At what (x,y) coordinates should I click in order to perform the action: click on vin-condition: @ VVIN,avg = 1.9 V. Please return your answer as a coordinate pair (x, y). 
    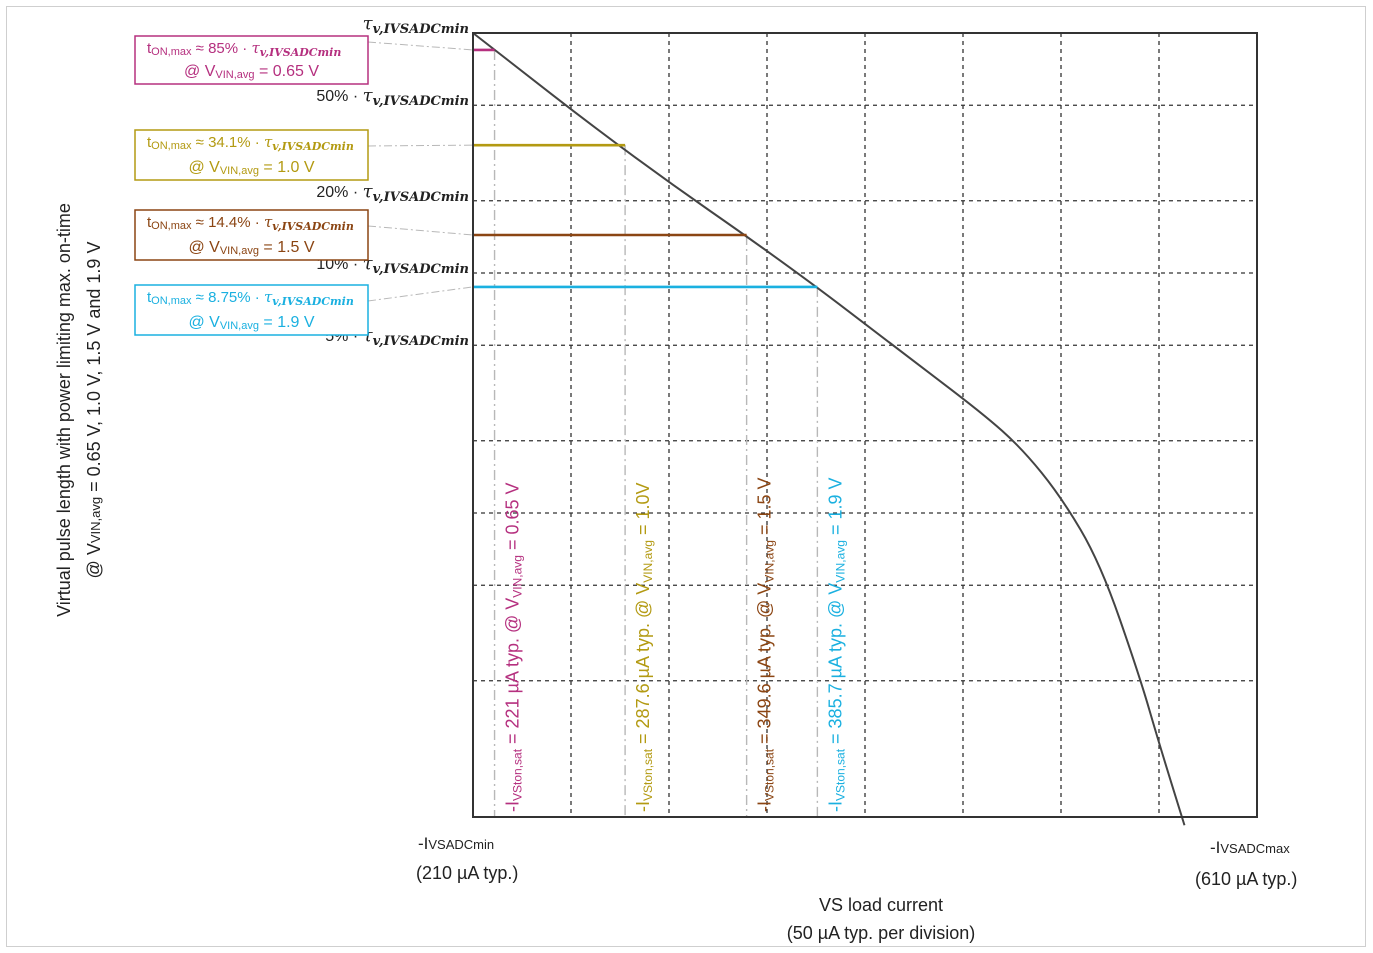
    Looking at the image, I should click on (251, 323).